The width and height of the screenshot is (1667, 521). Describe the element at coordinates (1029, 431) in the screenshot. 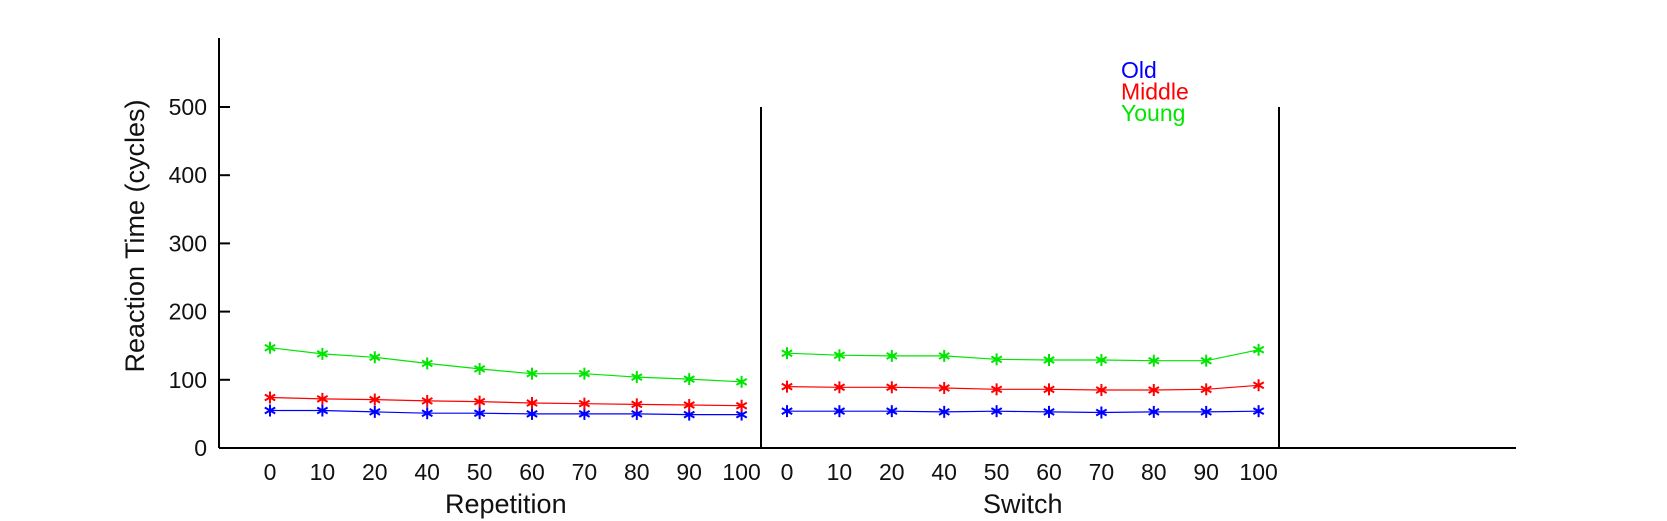

I see `panel-switch: 0 10 20 40 50 60 70 80 90 100 Switch` at that location.